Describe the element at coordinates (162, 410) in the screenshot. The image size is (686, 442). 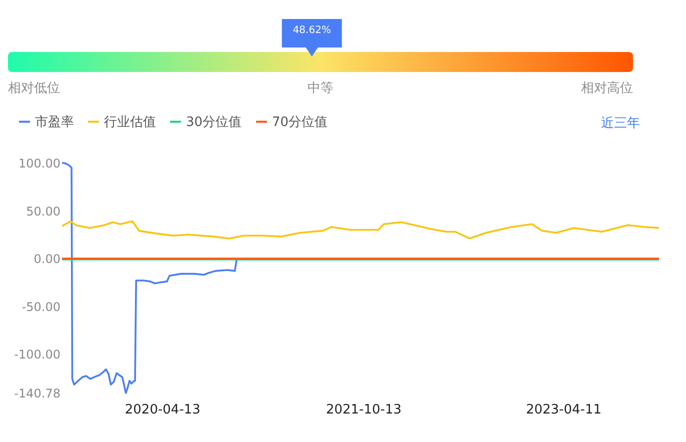
I see `x-tick-label: 2020-04-13` at that location.